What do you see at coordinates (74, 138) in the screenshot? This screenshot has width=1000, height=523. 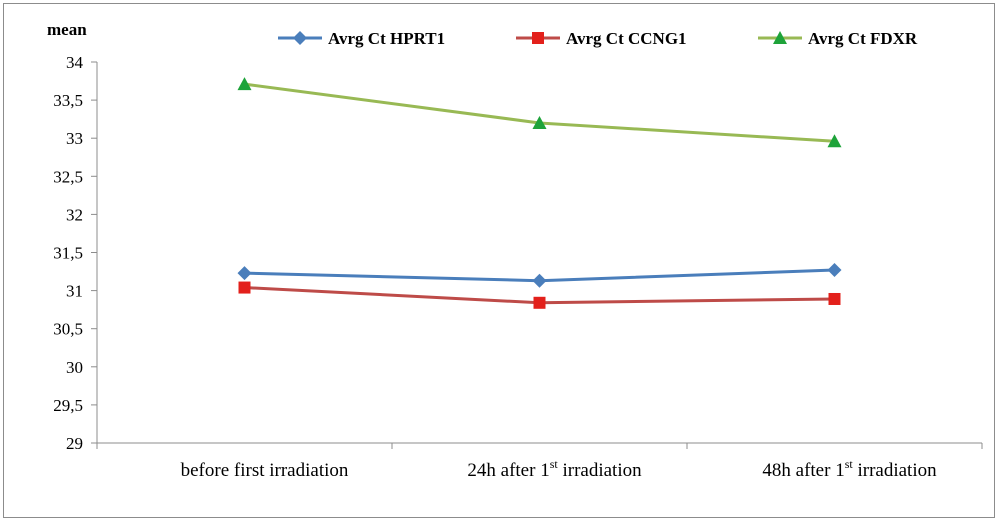 I see `y-tick-label: 33` at bounding box center [74, 138].